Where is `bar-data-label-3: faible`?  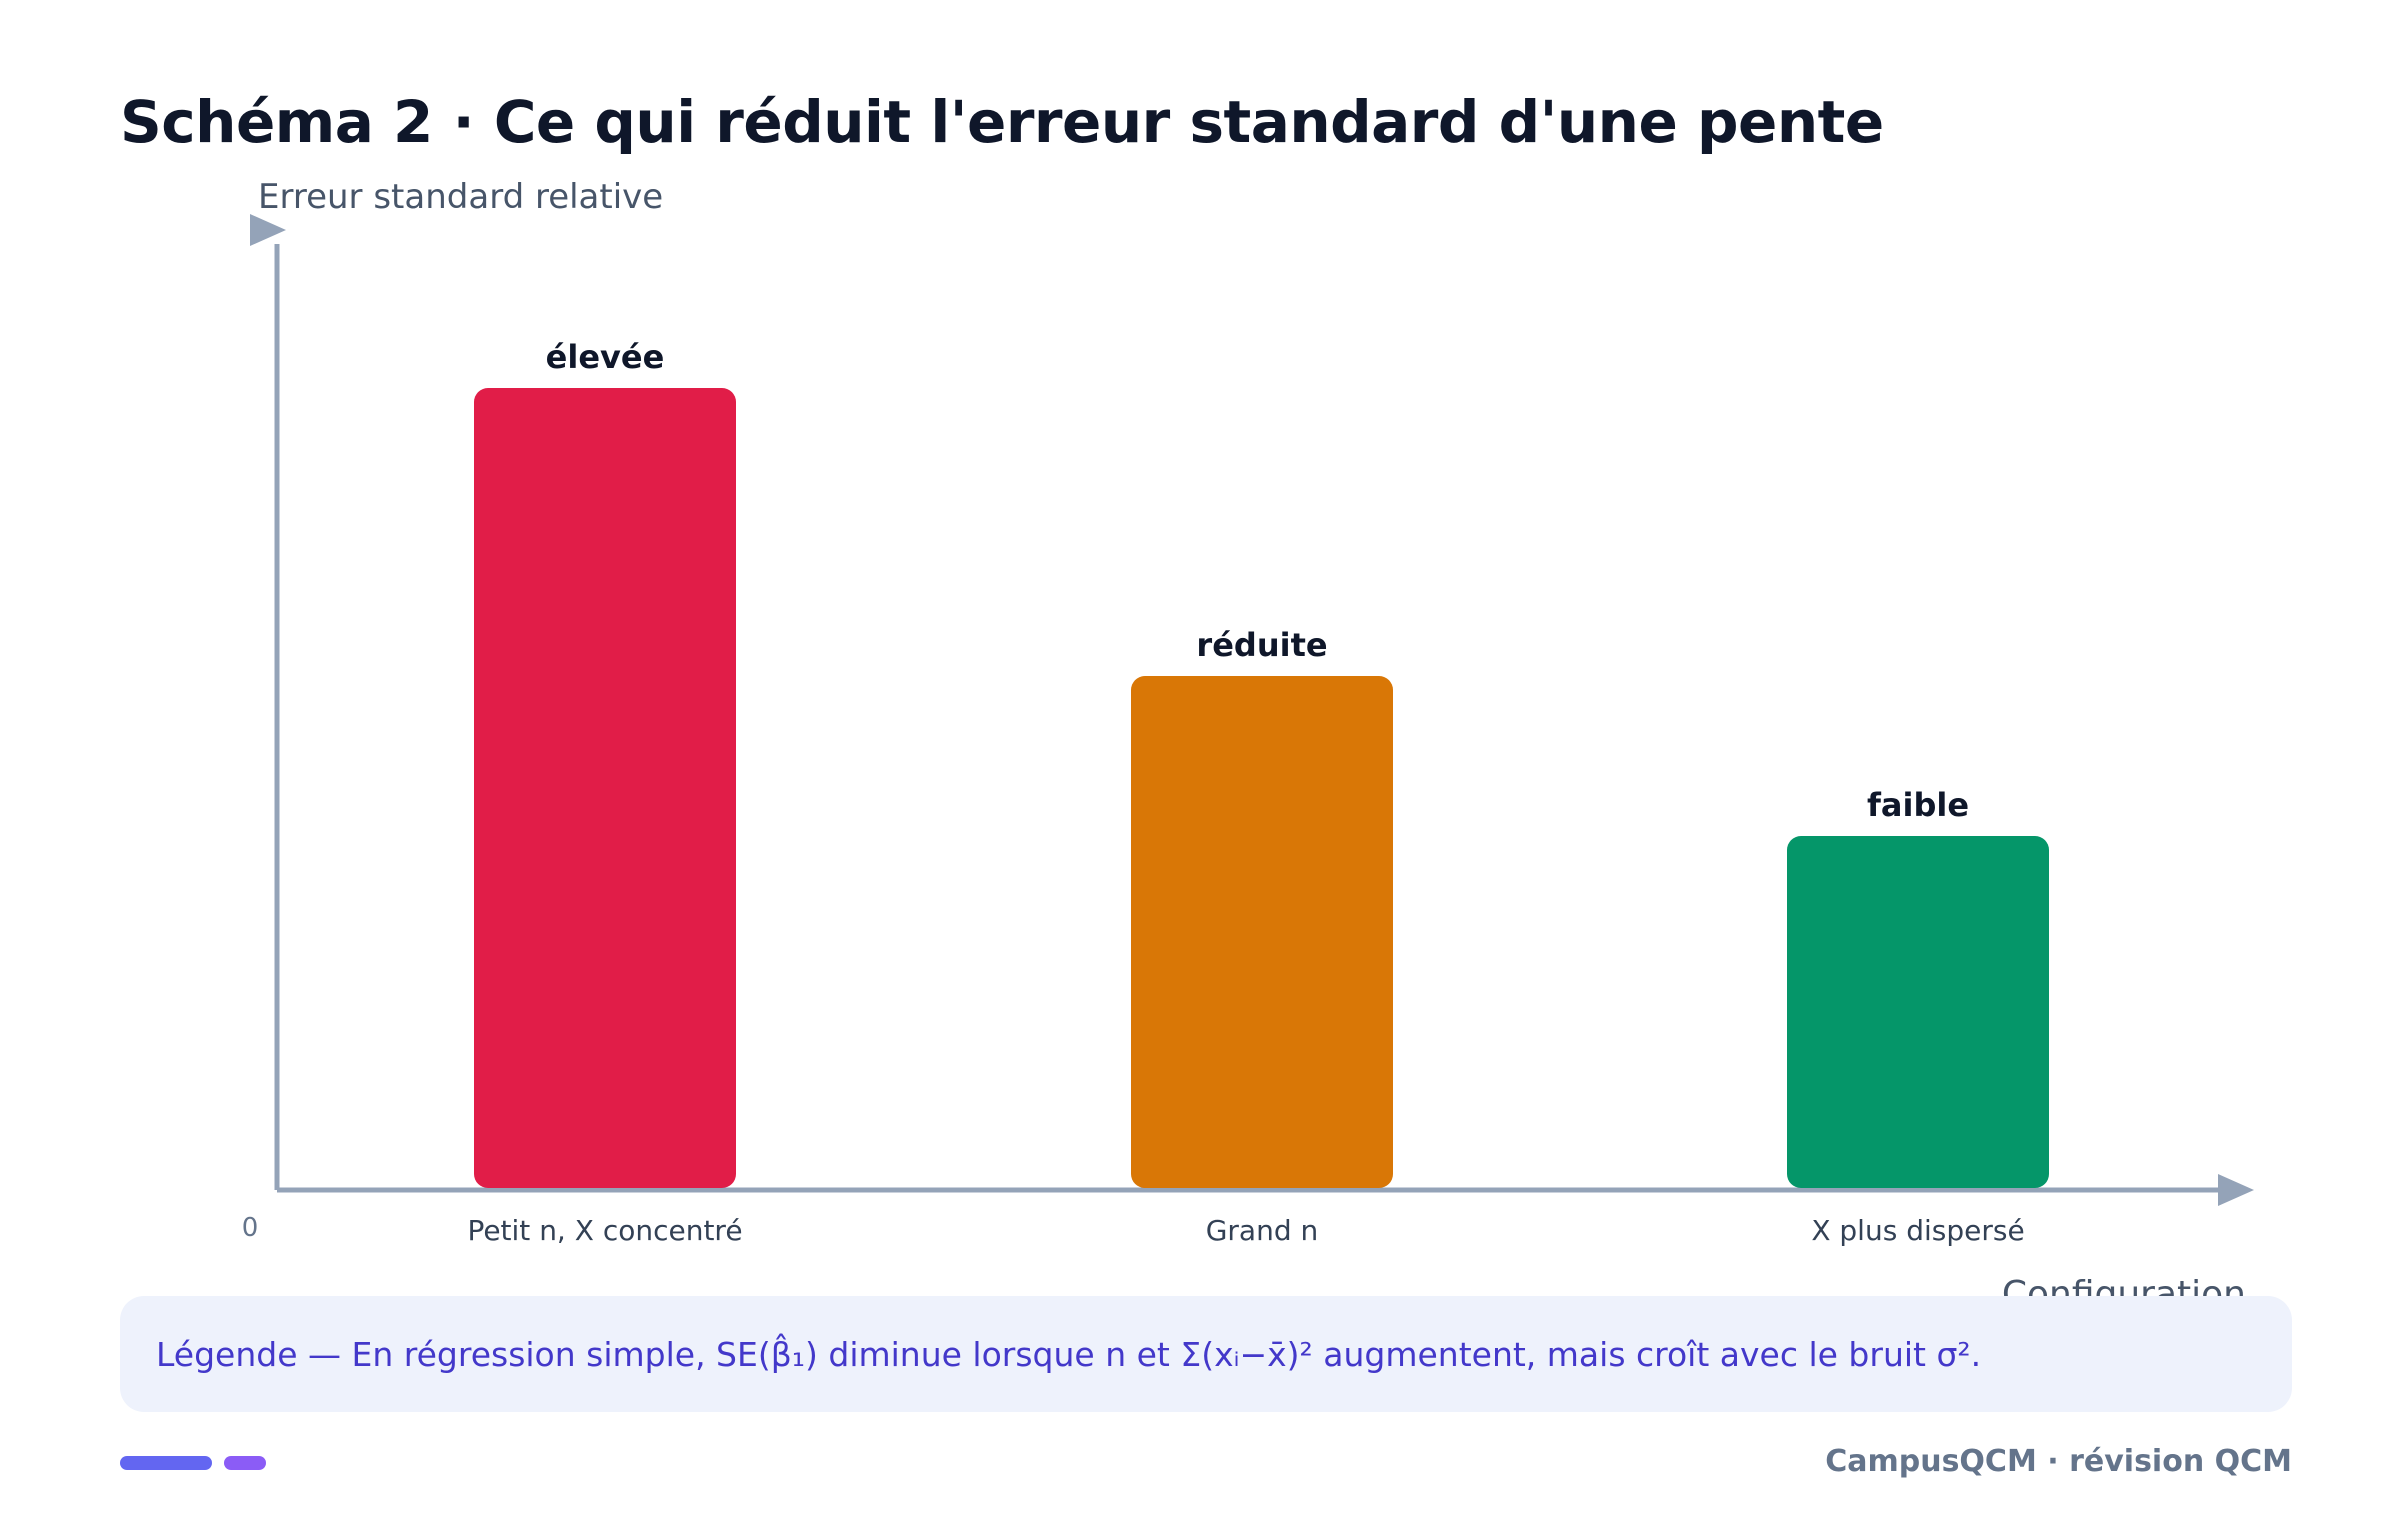 bar-data-label-3: faible is located at coordinates (1918, 805).